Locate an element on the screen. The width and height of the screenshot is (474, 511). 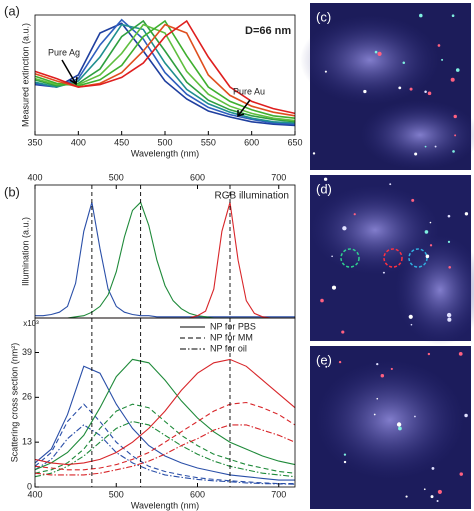
annotation: RGB illumination is located at coordinates (252, 196).